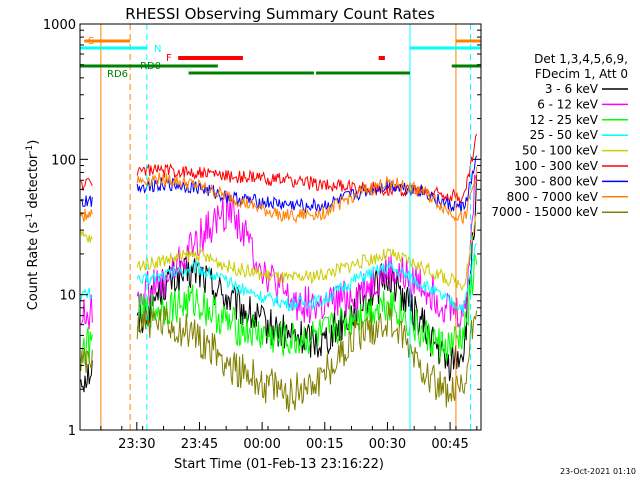 The height and width of the screenshot is (480, 640). I want to click on flag-label-rd0: RD0, so click(150, 66).